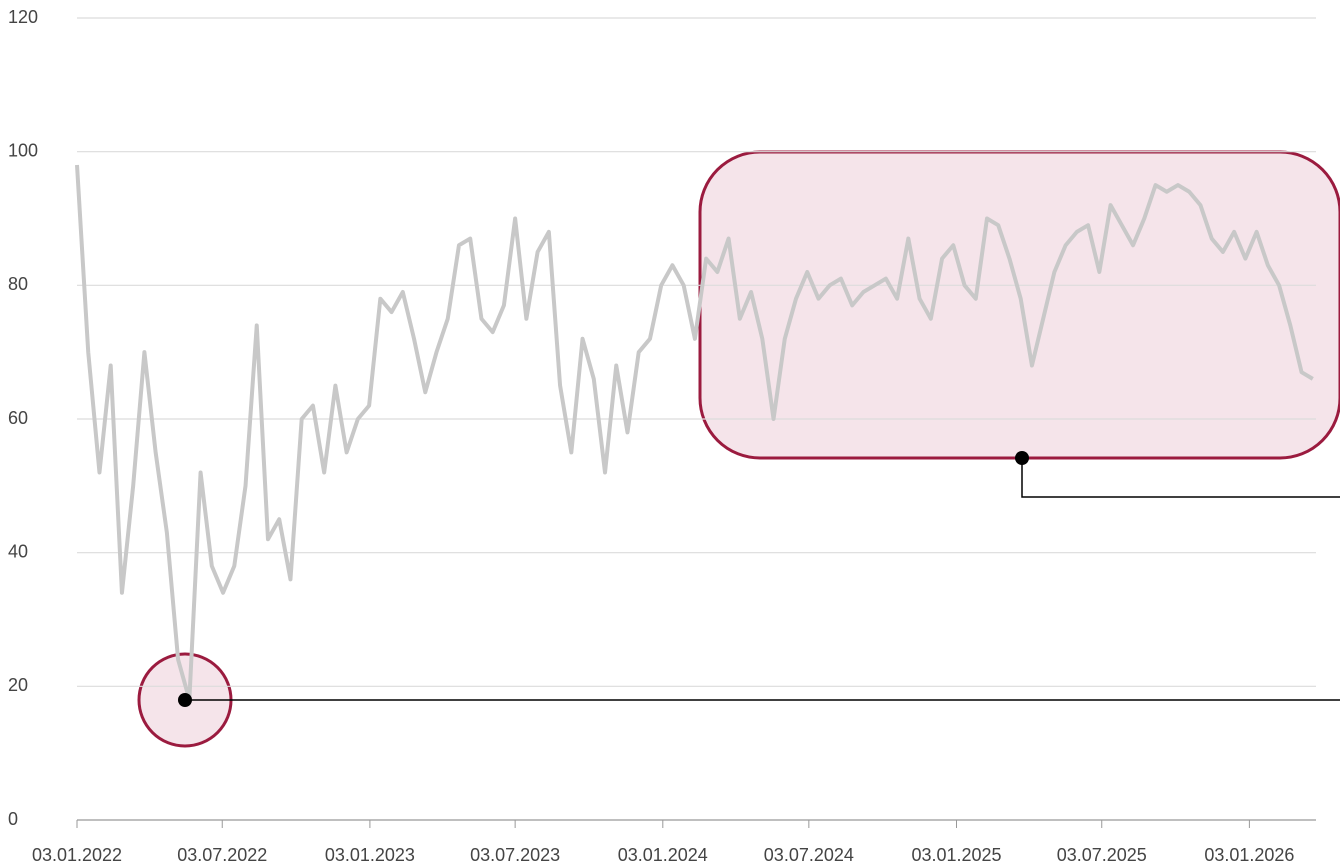  What do you see at coordinates (18, 551) in the screenshot?
I see `y-tick-label: 40` at bounding box center [18, 551].